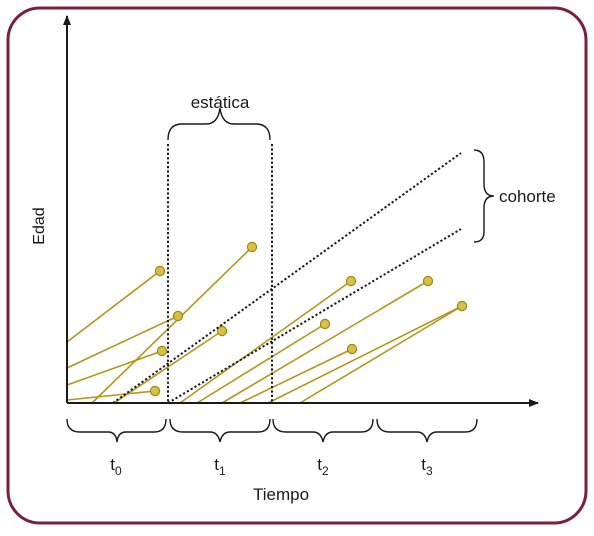 Image resolution: width=594 pixels, height=536 pixels. I want to click on static-brace, so click(219, 124).